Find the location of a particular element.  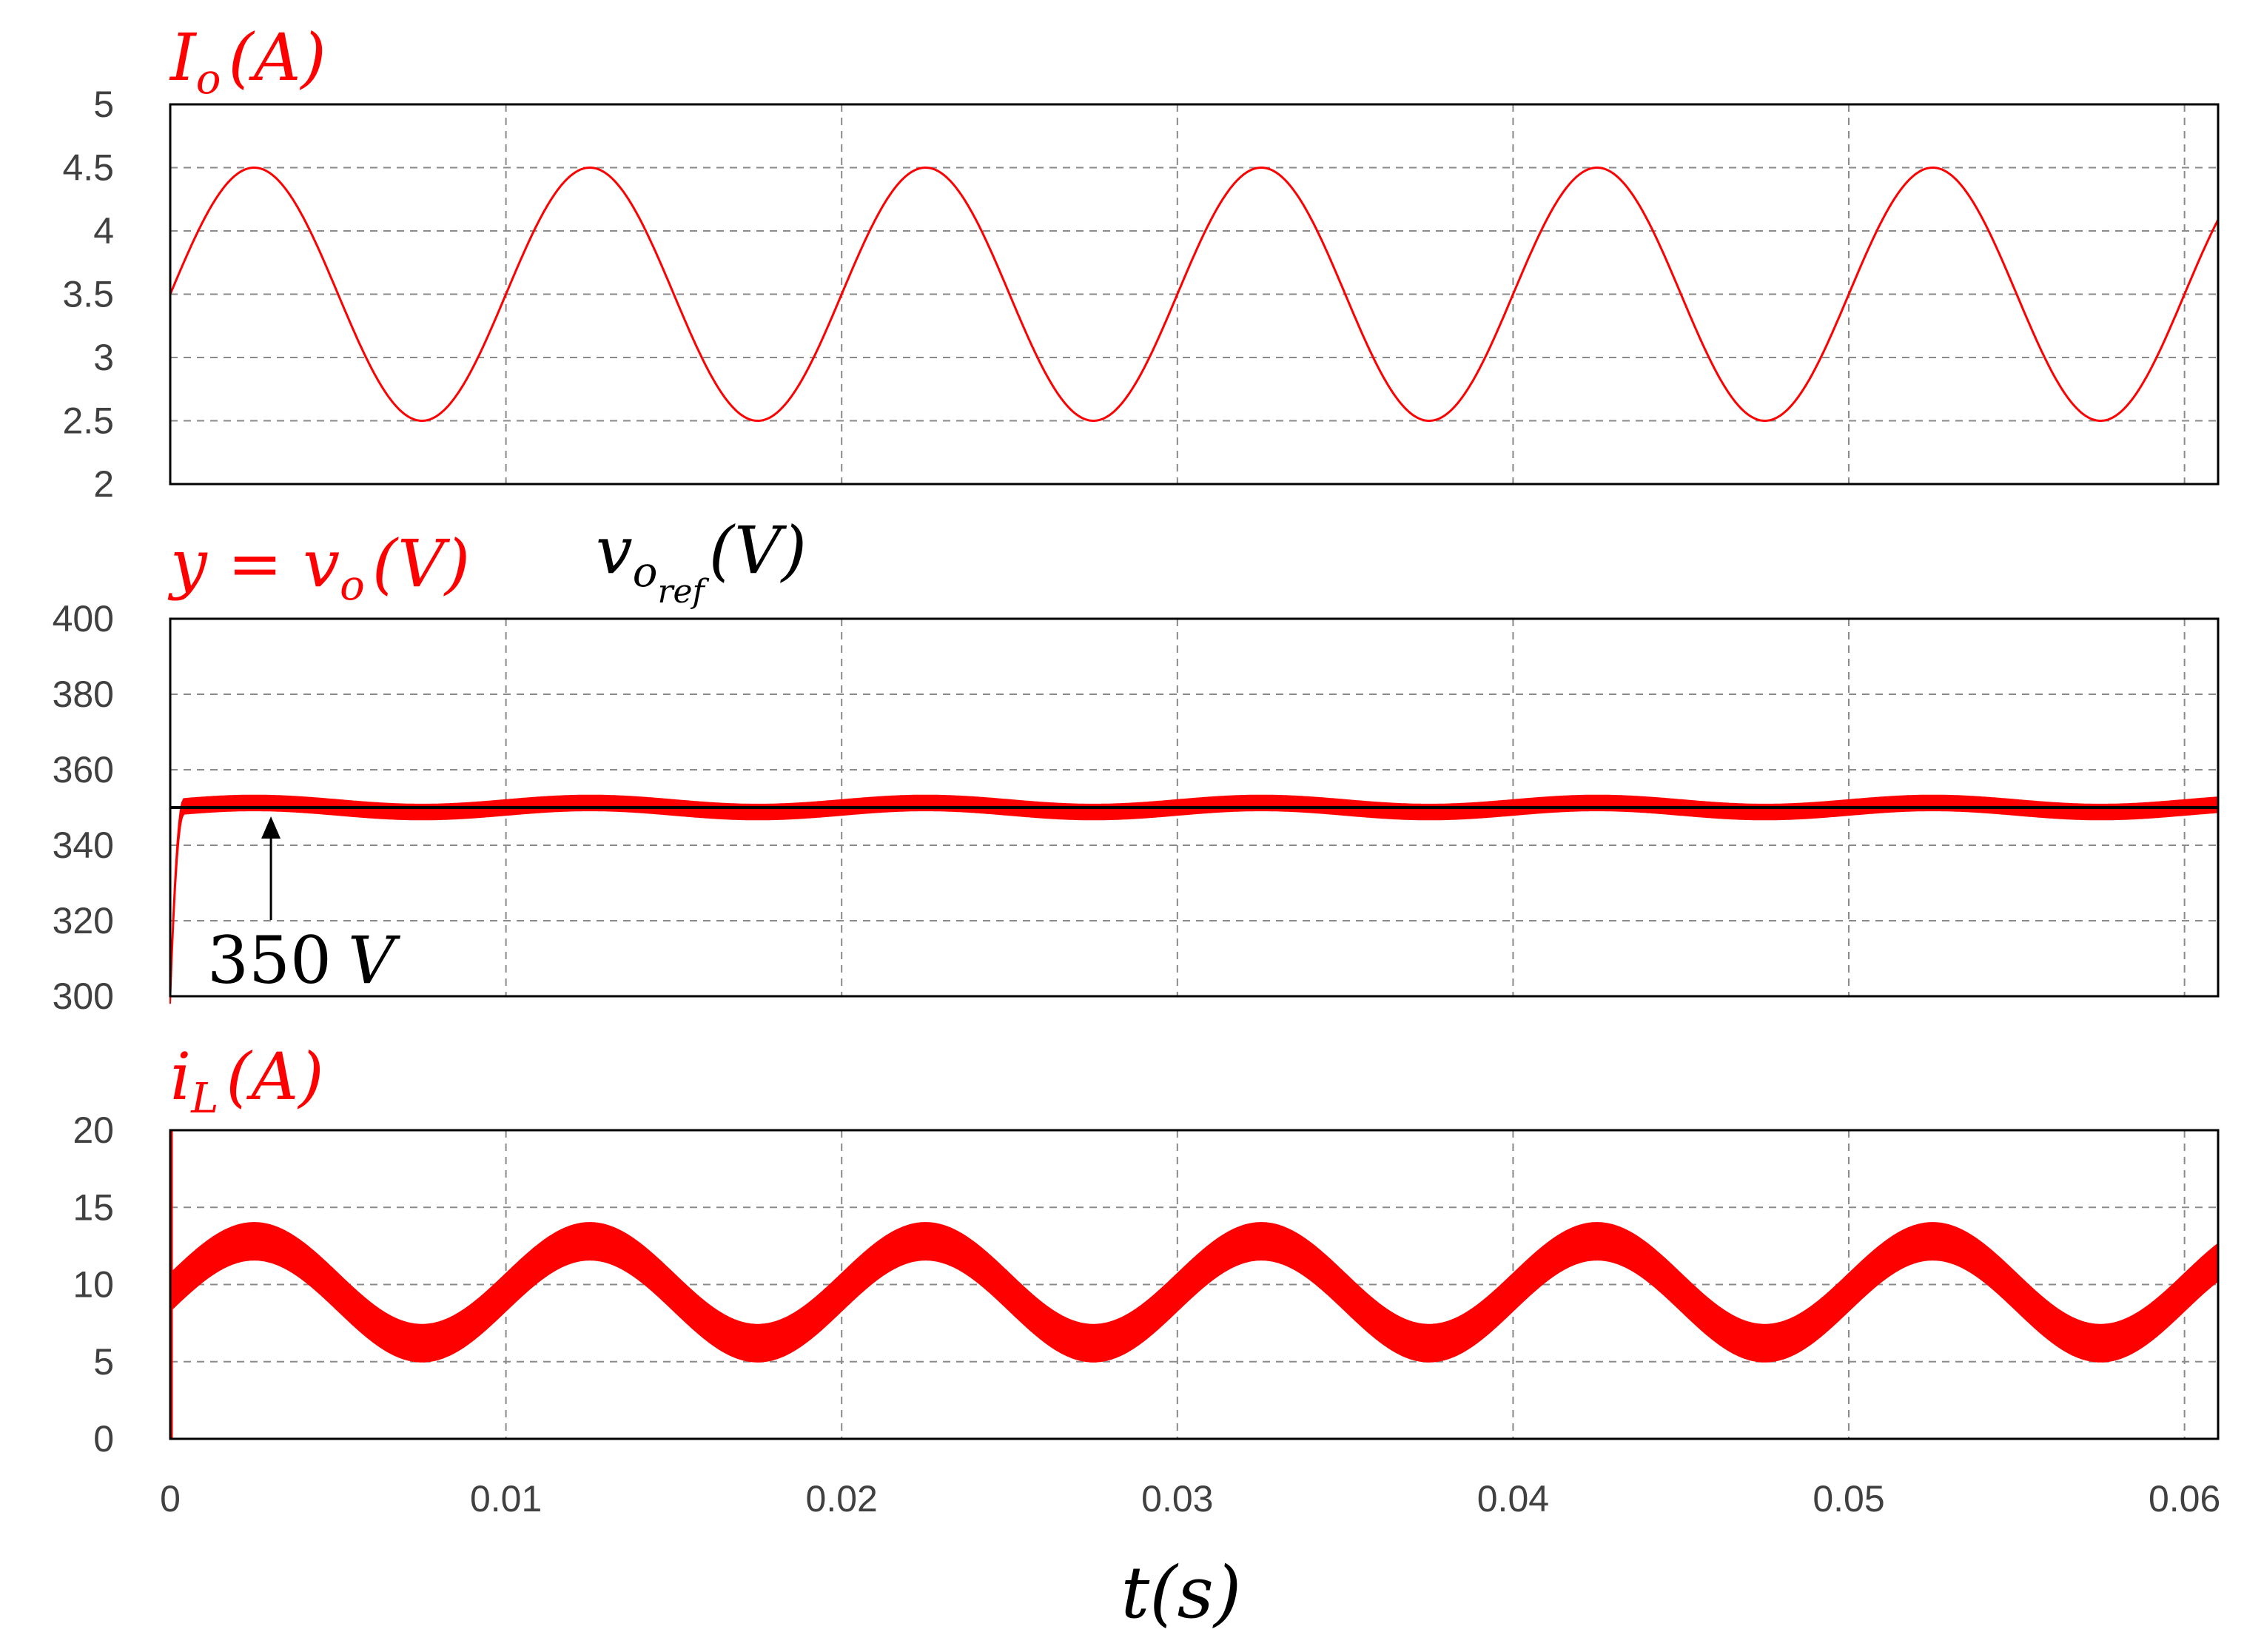

x-axis-label: t(s) is located at coordinates (1181, 1592).